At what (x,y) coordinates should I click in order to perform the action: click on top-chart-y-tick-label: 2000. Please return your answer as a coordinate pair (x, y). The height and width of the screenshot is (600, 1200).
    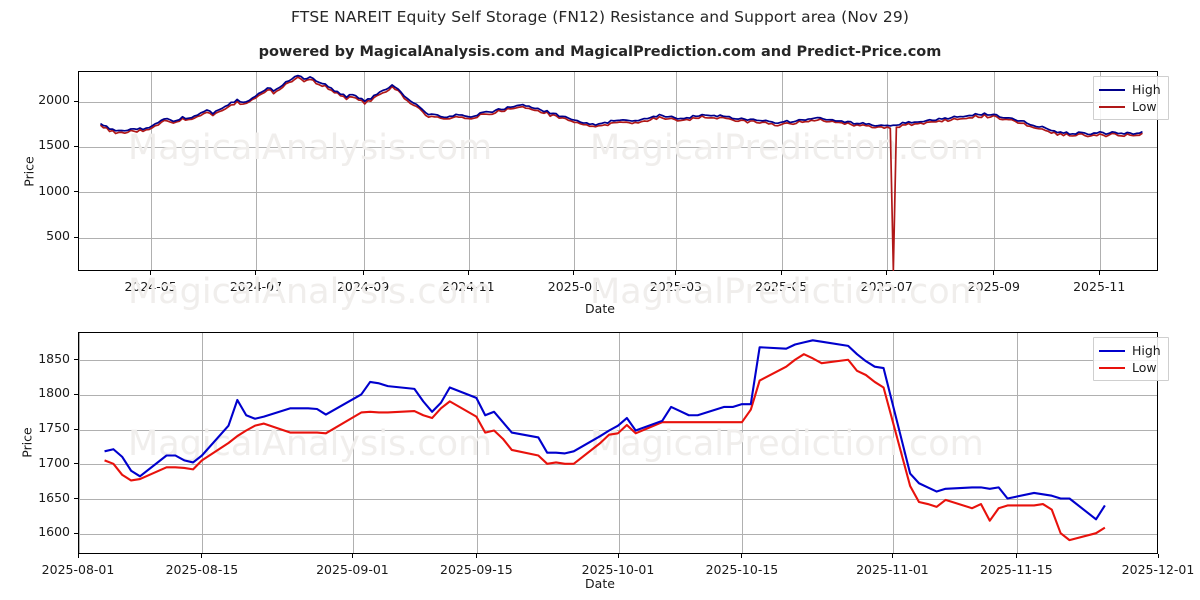
    Looking at the image, I should click on (54, 99).